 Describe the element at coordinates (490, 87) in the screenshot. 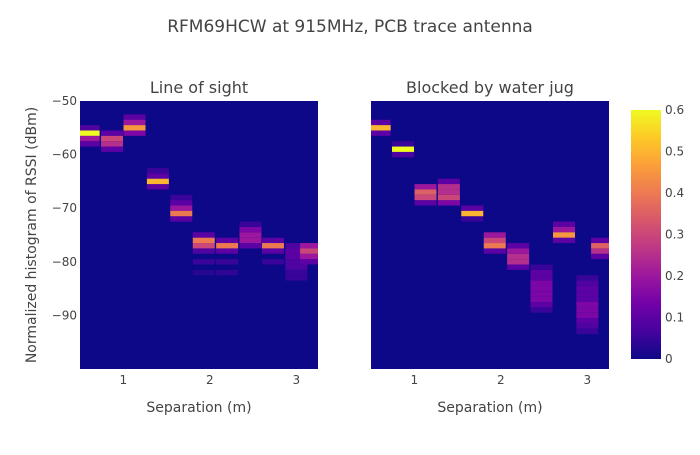

I see `panel-title: Blocked by water jug` at that location.